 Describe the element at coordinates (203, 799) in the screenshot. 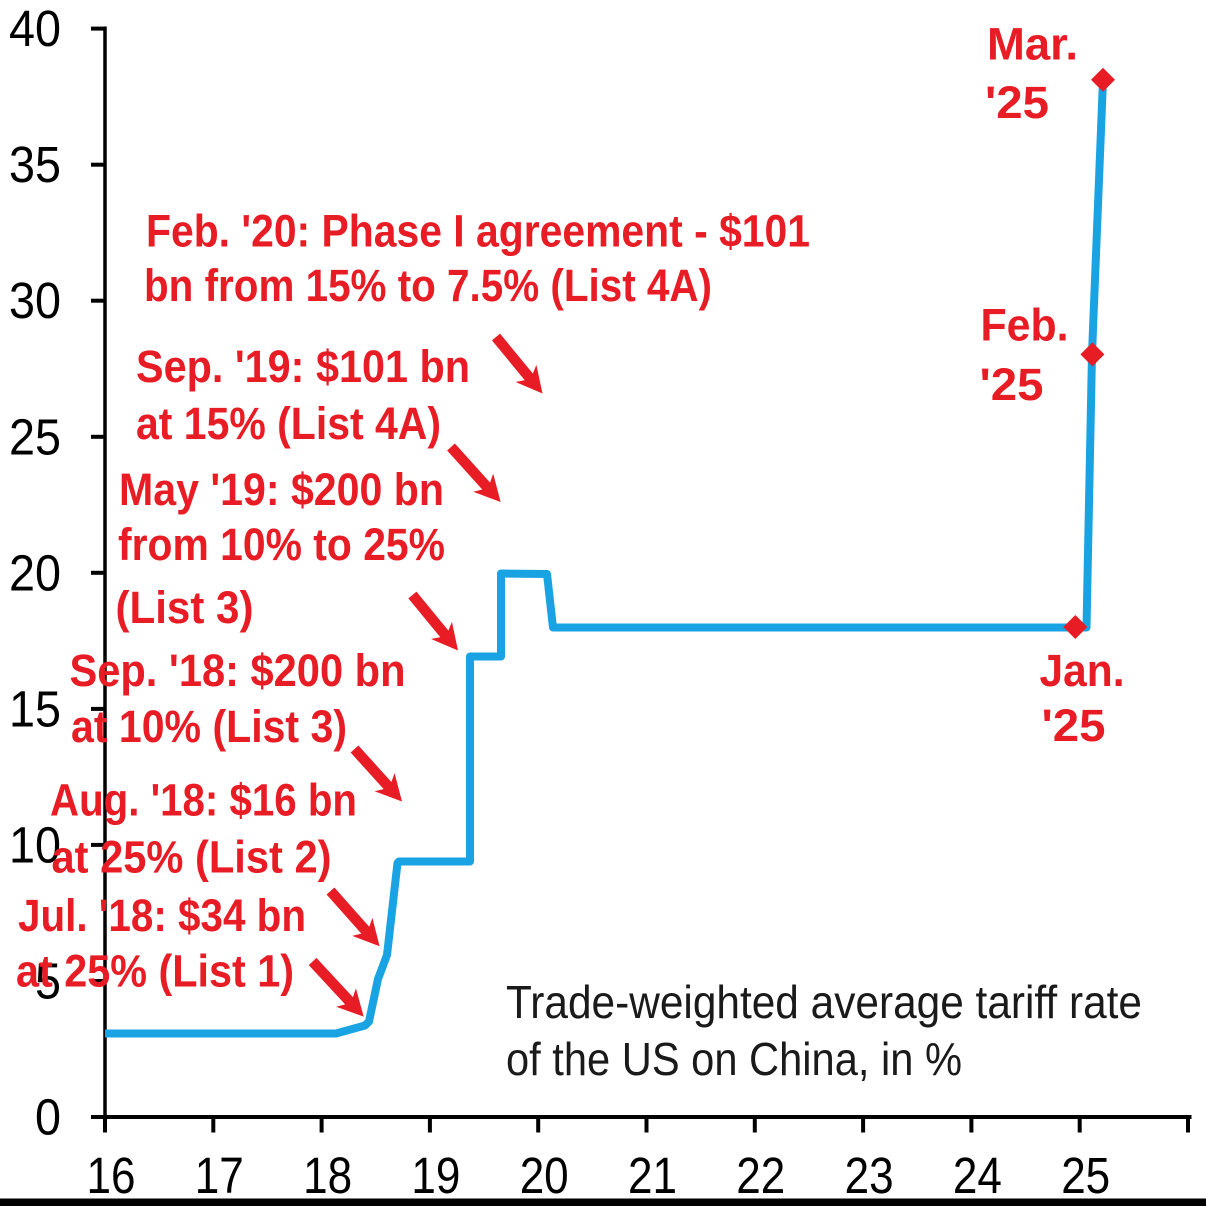

I see `svg-text: Aug. '18: $16 bn` at that location.